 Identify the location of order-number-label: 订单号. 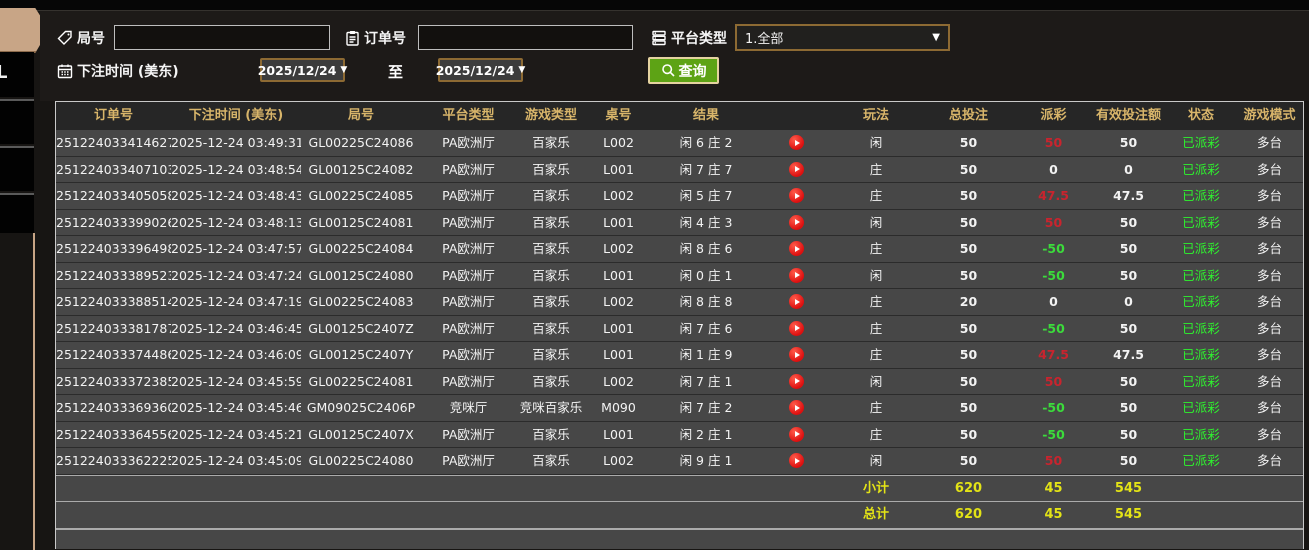
(385, 39).